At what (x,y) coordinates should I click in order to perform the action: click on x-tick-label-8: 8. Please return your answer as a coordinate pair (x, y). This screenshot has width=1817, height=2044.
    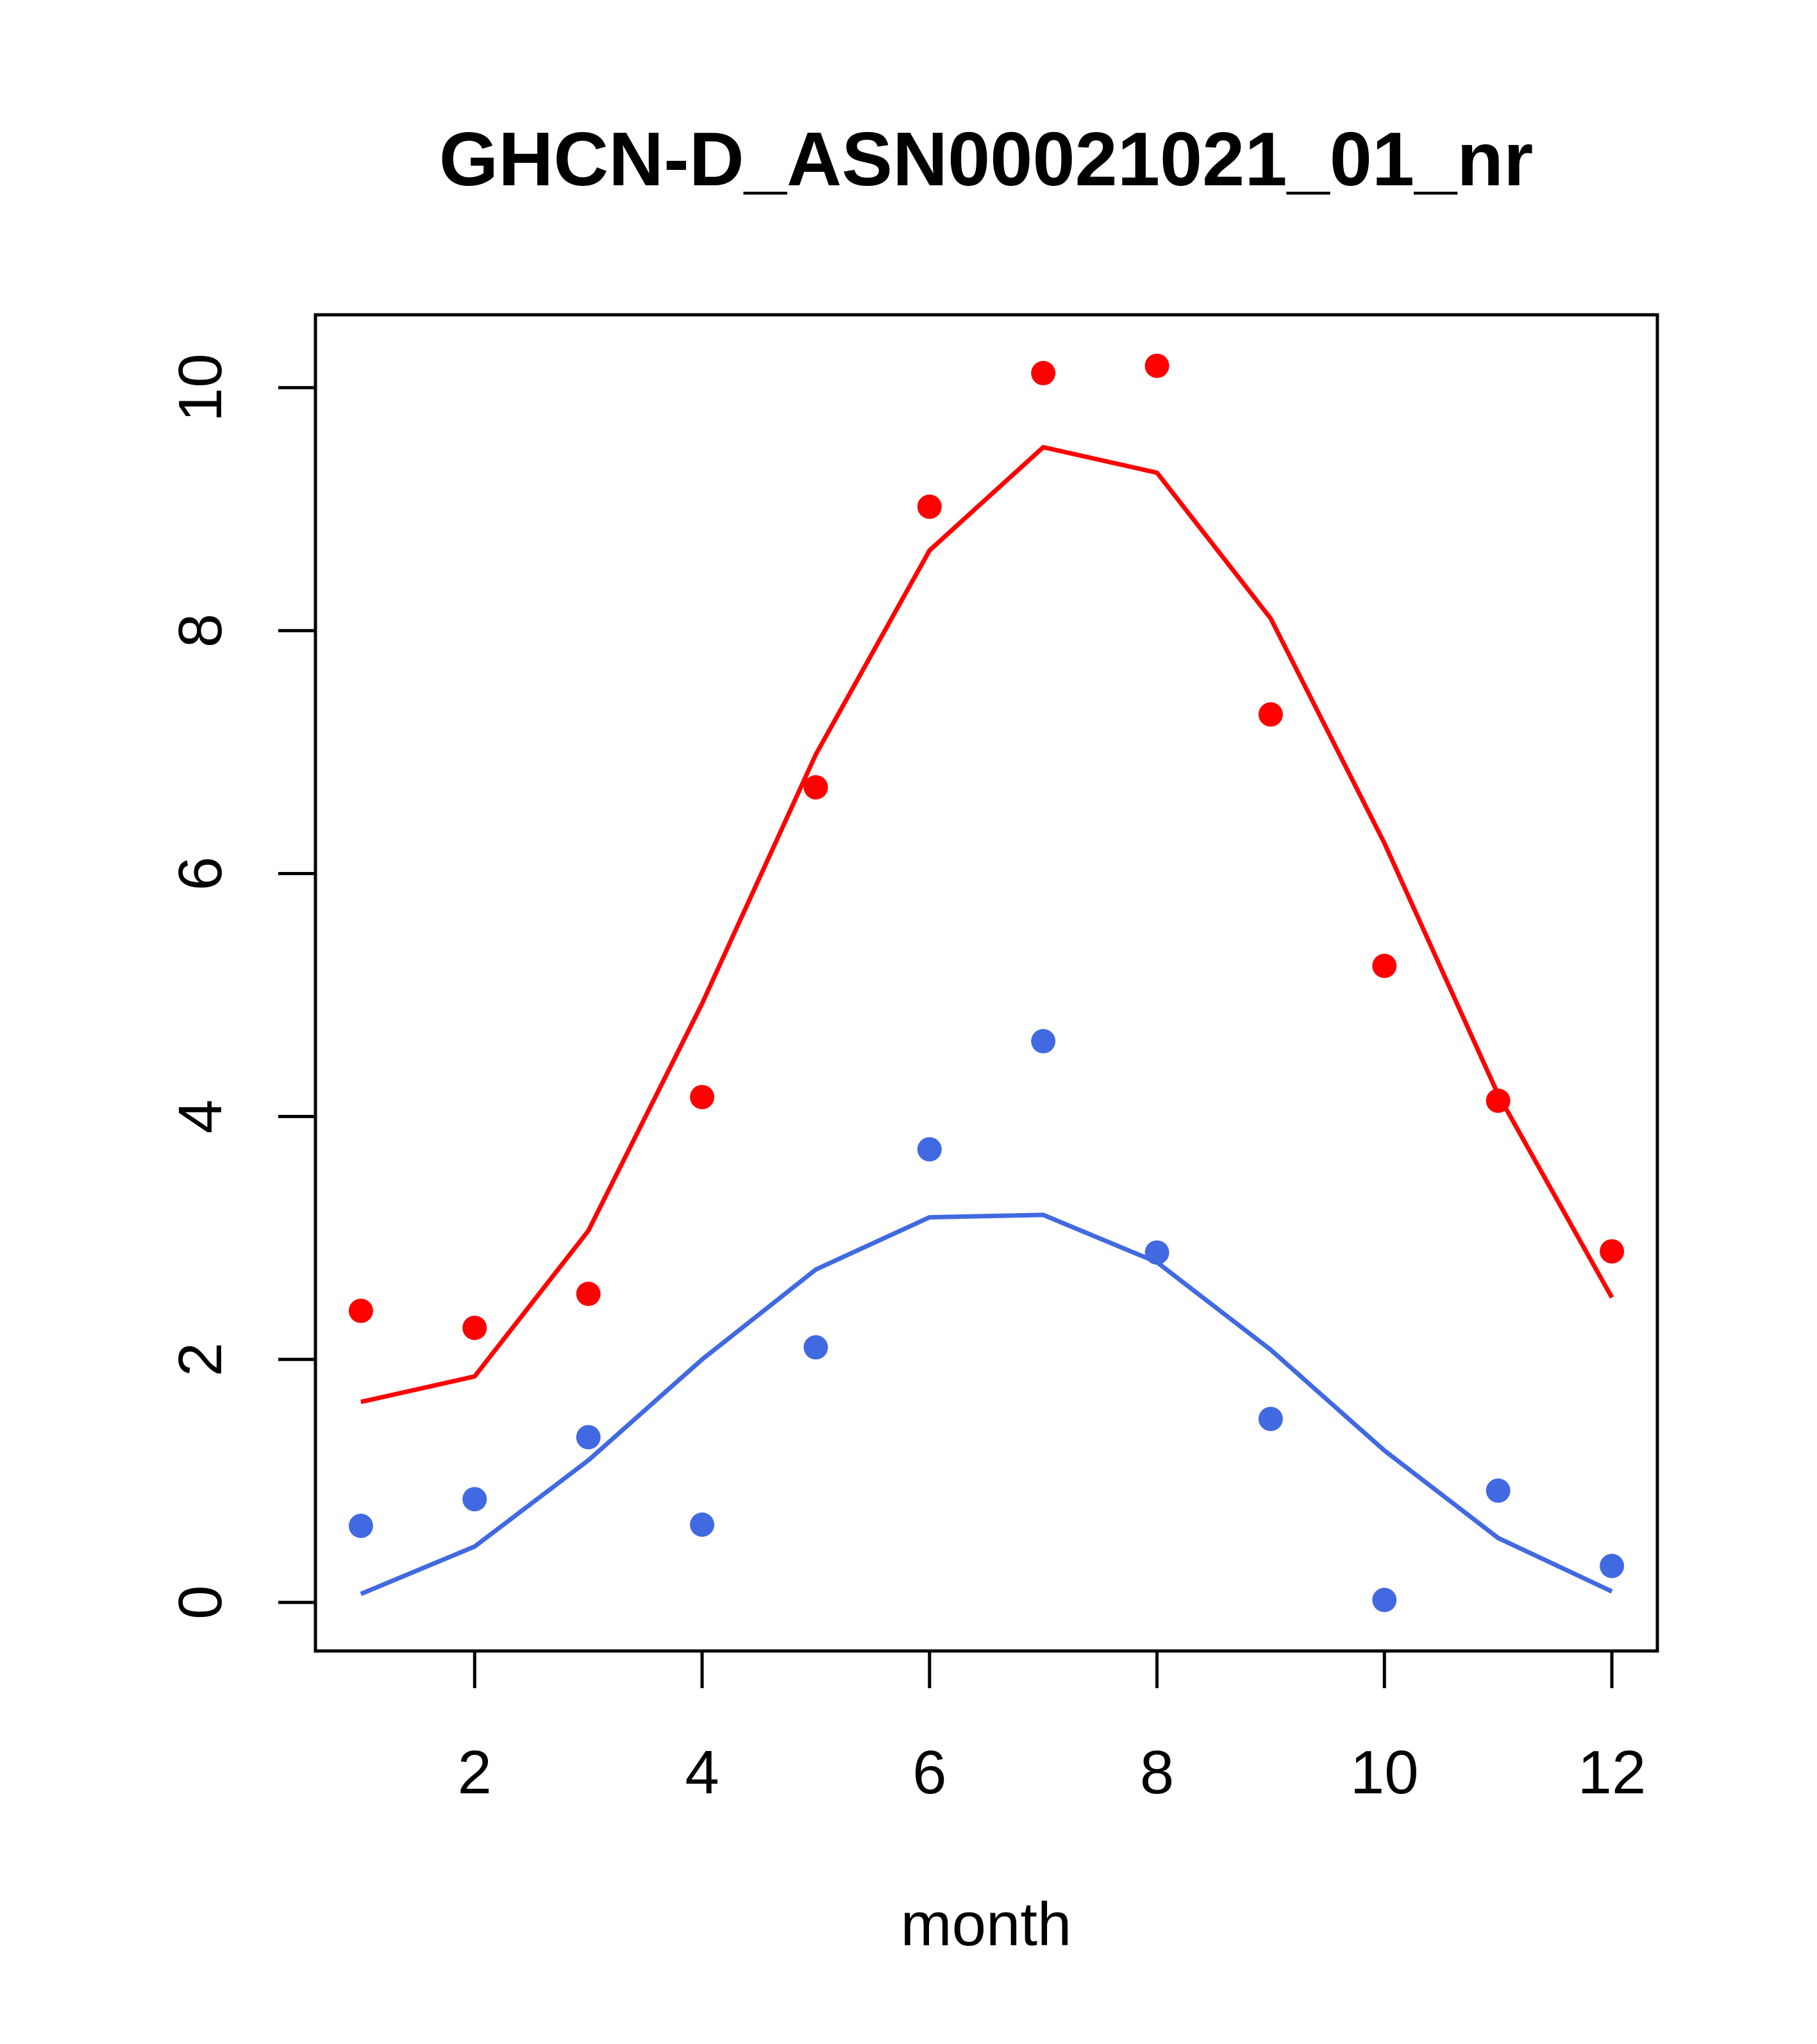
    Looking at the image, I should click on (1157, 1773).